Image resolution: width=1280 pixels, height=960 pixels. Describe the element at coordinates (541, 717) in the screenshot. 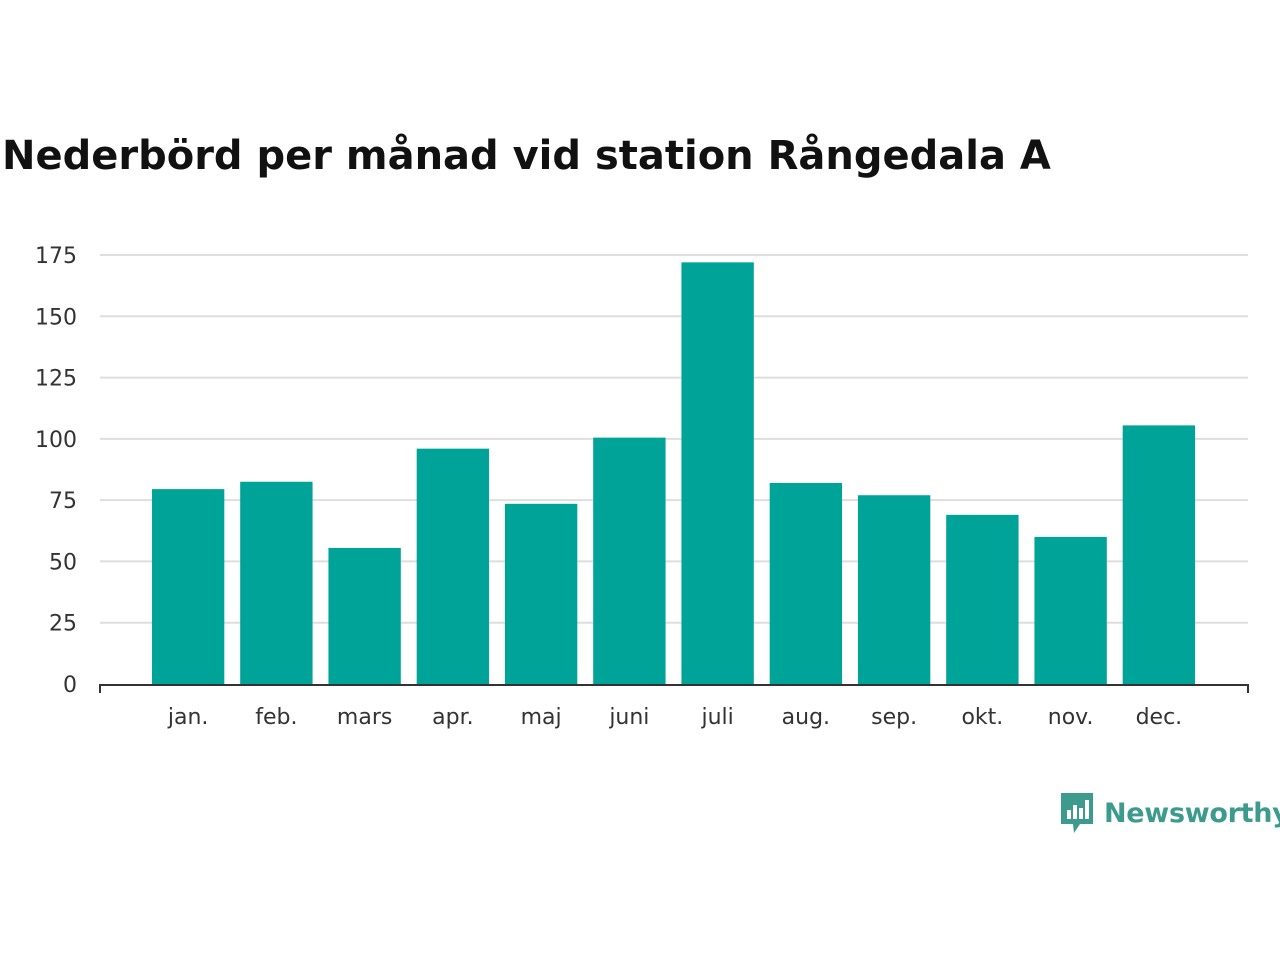

I see `x-tick-label-4: maj` at that location.